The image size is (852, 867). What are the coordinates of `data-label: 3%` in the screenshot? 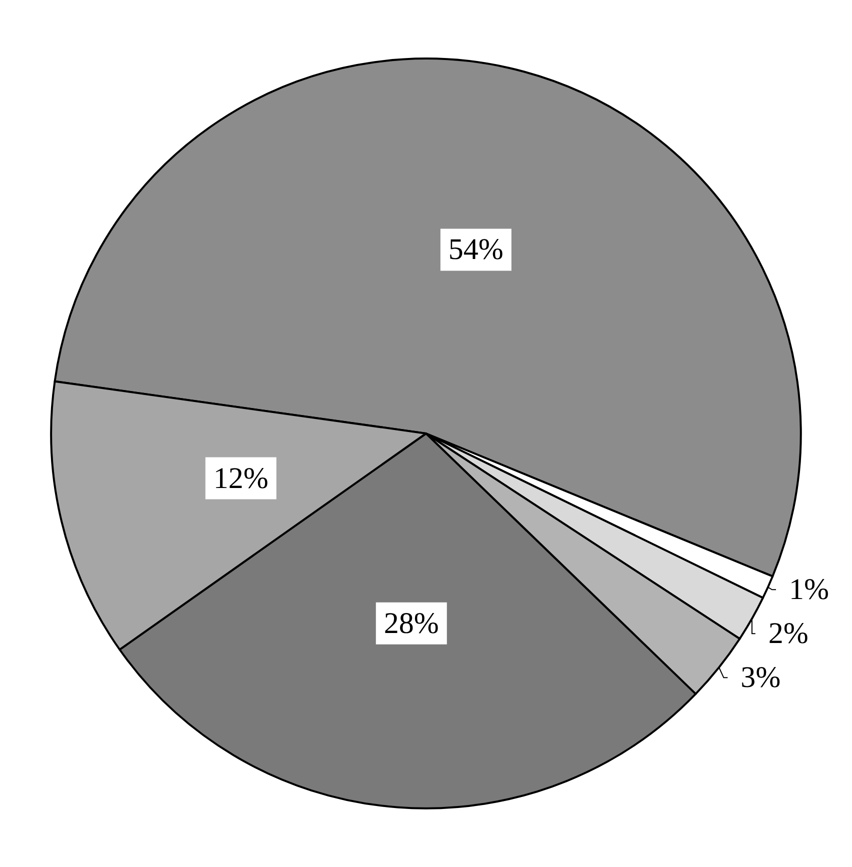 It's located at (760, 677).